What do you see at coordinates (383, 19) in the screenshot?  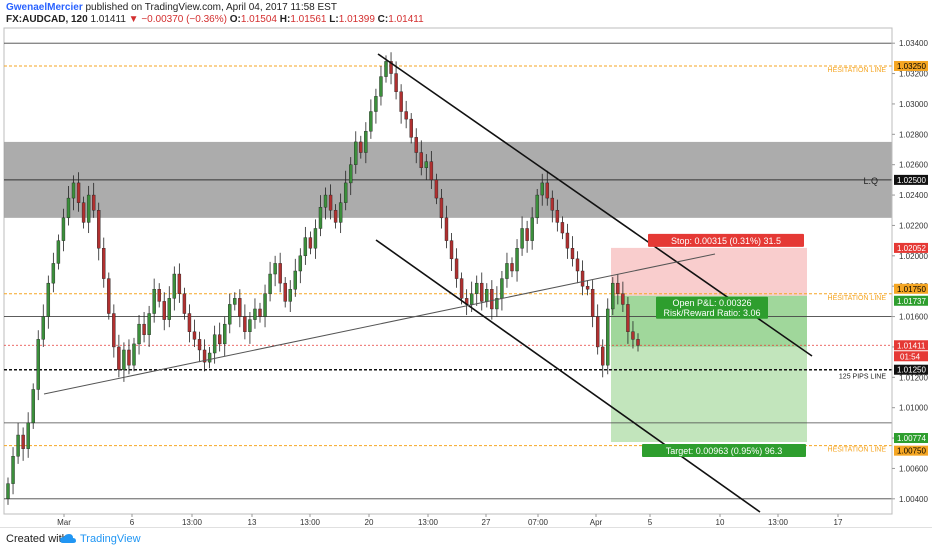 I see `close-label: C:` at bounding box center [383, 19].